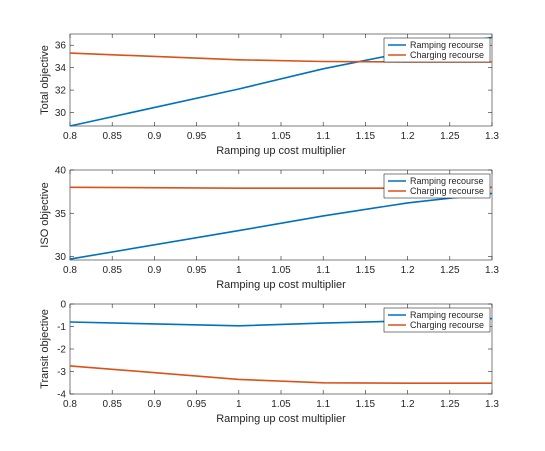  What do you see at coordinates (61, 372) in the screenshot?
I see `y-tick-label: -3` at bounding box center [61, 372].